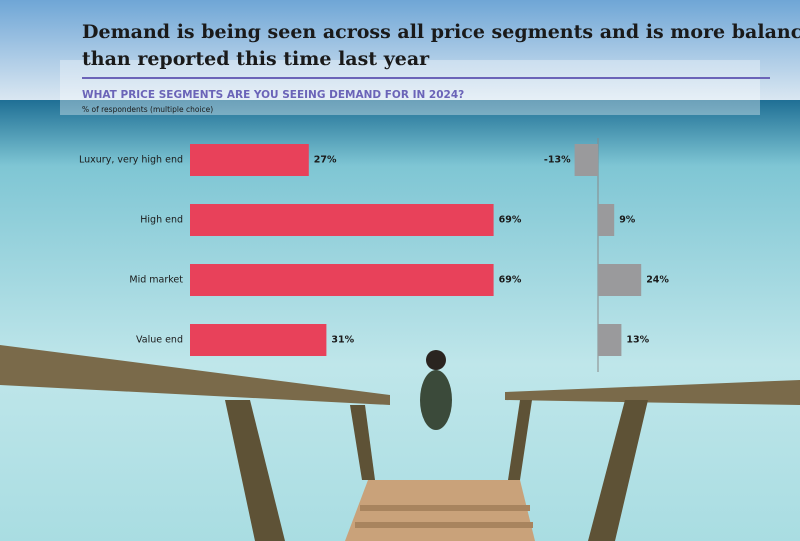 This screenshot has height=541, width=800. I want to click on category-label: Value end, so click(159, 340).